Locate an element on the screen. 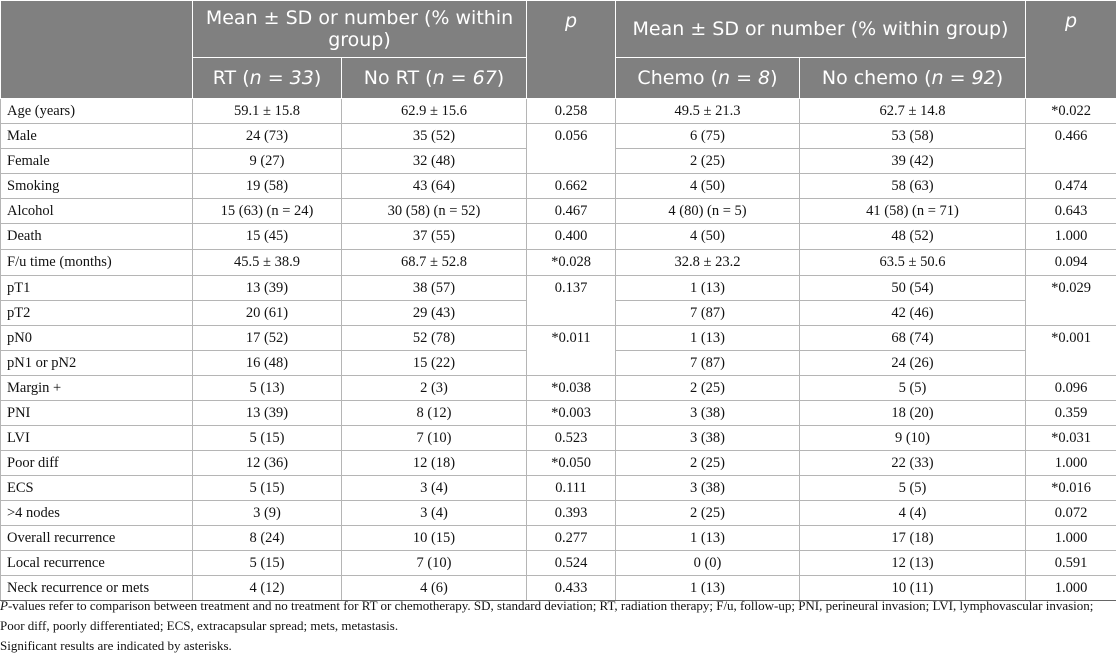 The width and height of the screenshot is (1116, 664). header-no-rt-name: No RT is located at coordinates (391, 78).